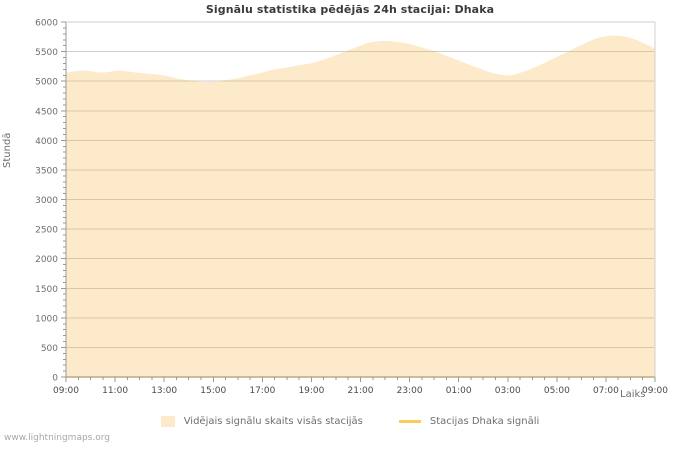  I want to click on y-tick-label: 2500, so click(46, 231).